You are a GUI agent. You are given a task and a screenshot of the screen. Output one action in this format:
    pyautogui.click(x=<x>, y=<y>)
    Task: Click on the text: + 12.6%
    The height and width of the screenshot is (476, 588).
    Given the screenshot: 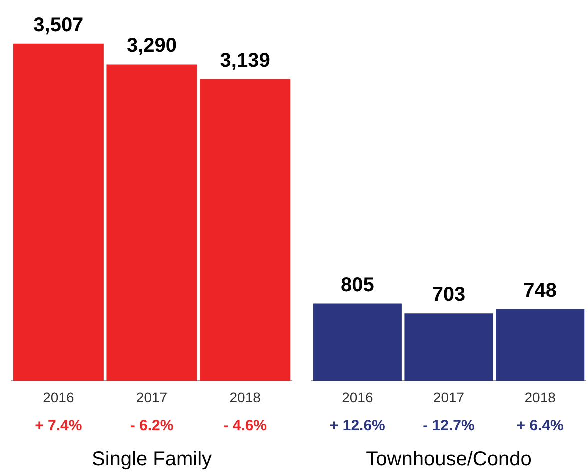 What is the action you would take?
    pyautogui.click(x=358, y=425)
    